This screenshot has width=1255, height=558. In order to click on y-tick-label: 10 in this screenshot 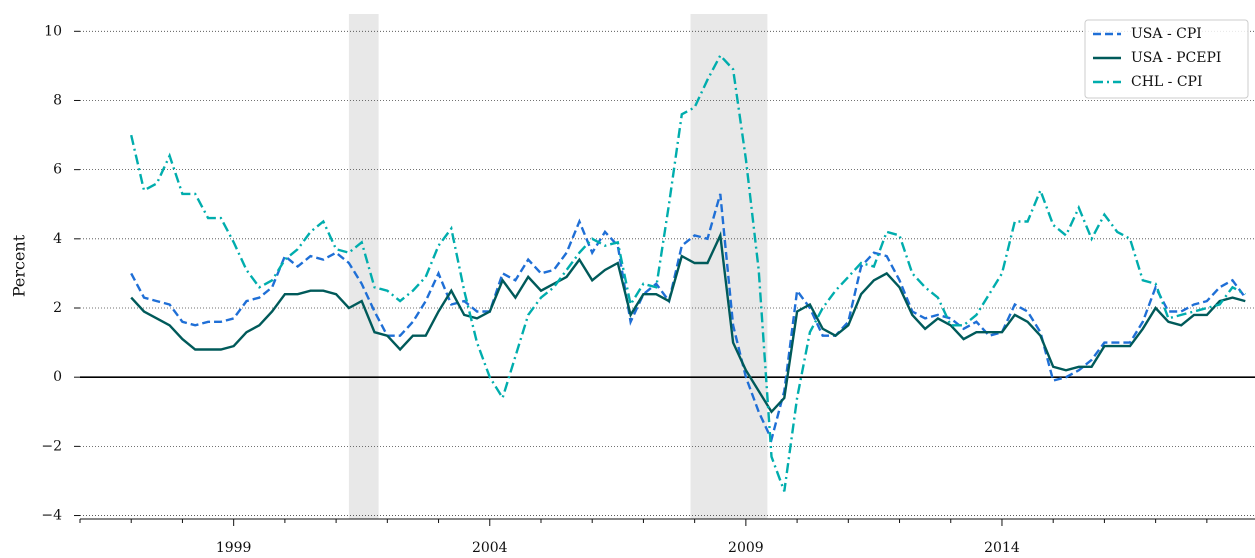, I will do `click(53, 31)`.